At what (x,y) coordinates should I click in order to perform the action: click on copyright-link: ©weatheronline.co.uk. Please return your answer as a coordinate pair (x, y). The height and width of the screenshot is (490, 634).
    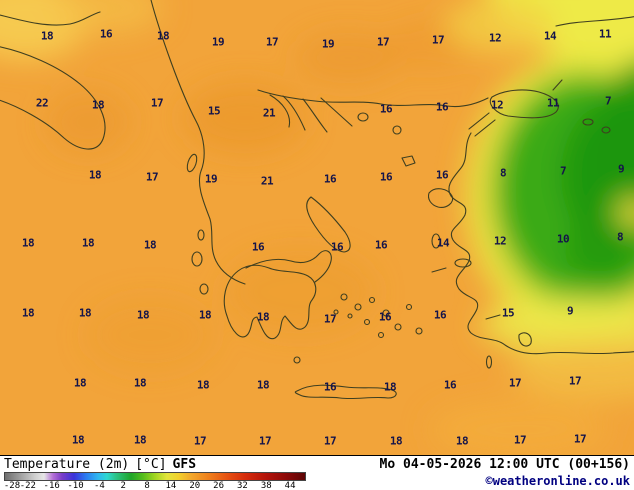
    Looking at the image, I should click on (558, 481).